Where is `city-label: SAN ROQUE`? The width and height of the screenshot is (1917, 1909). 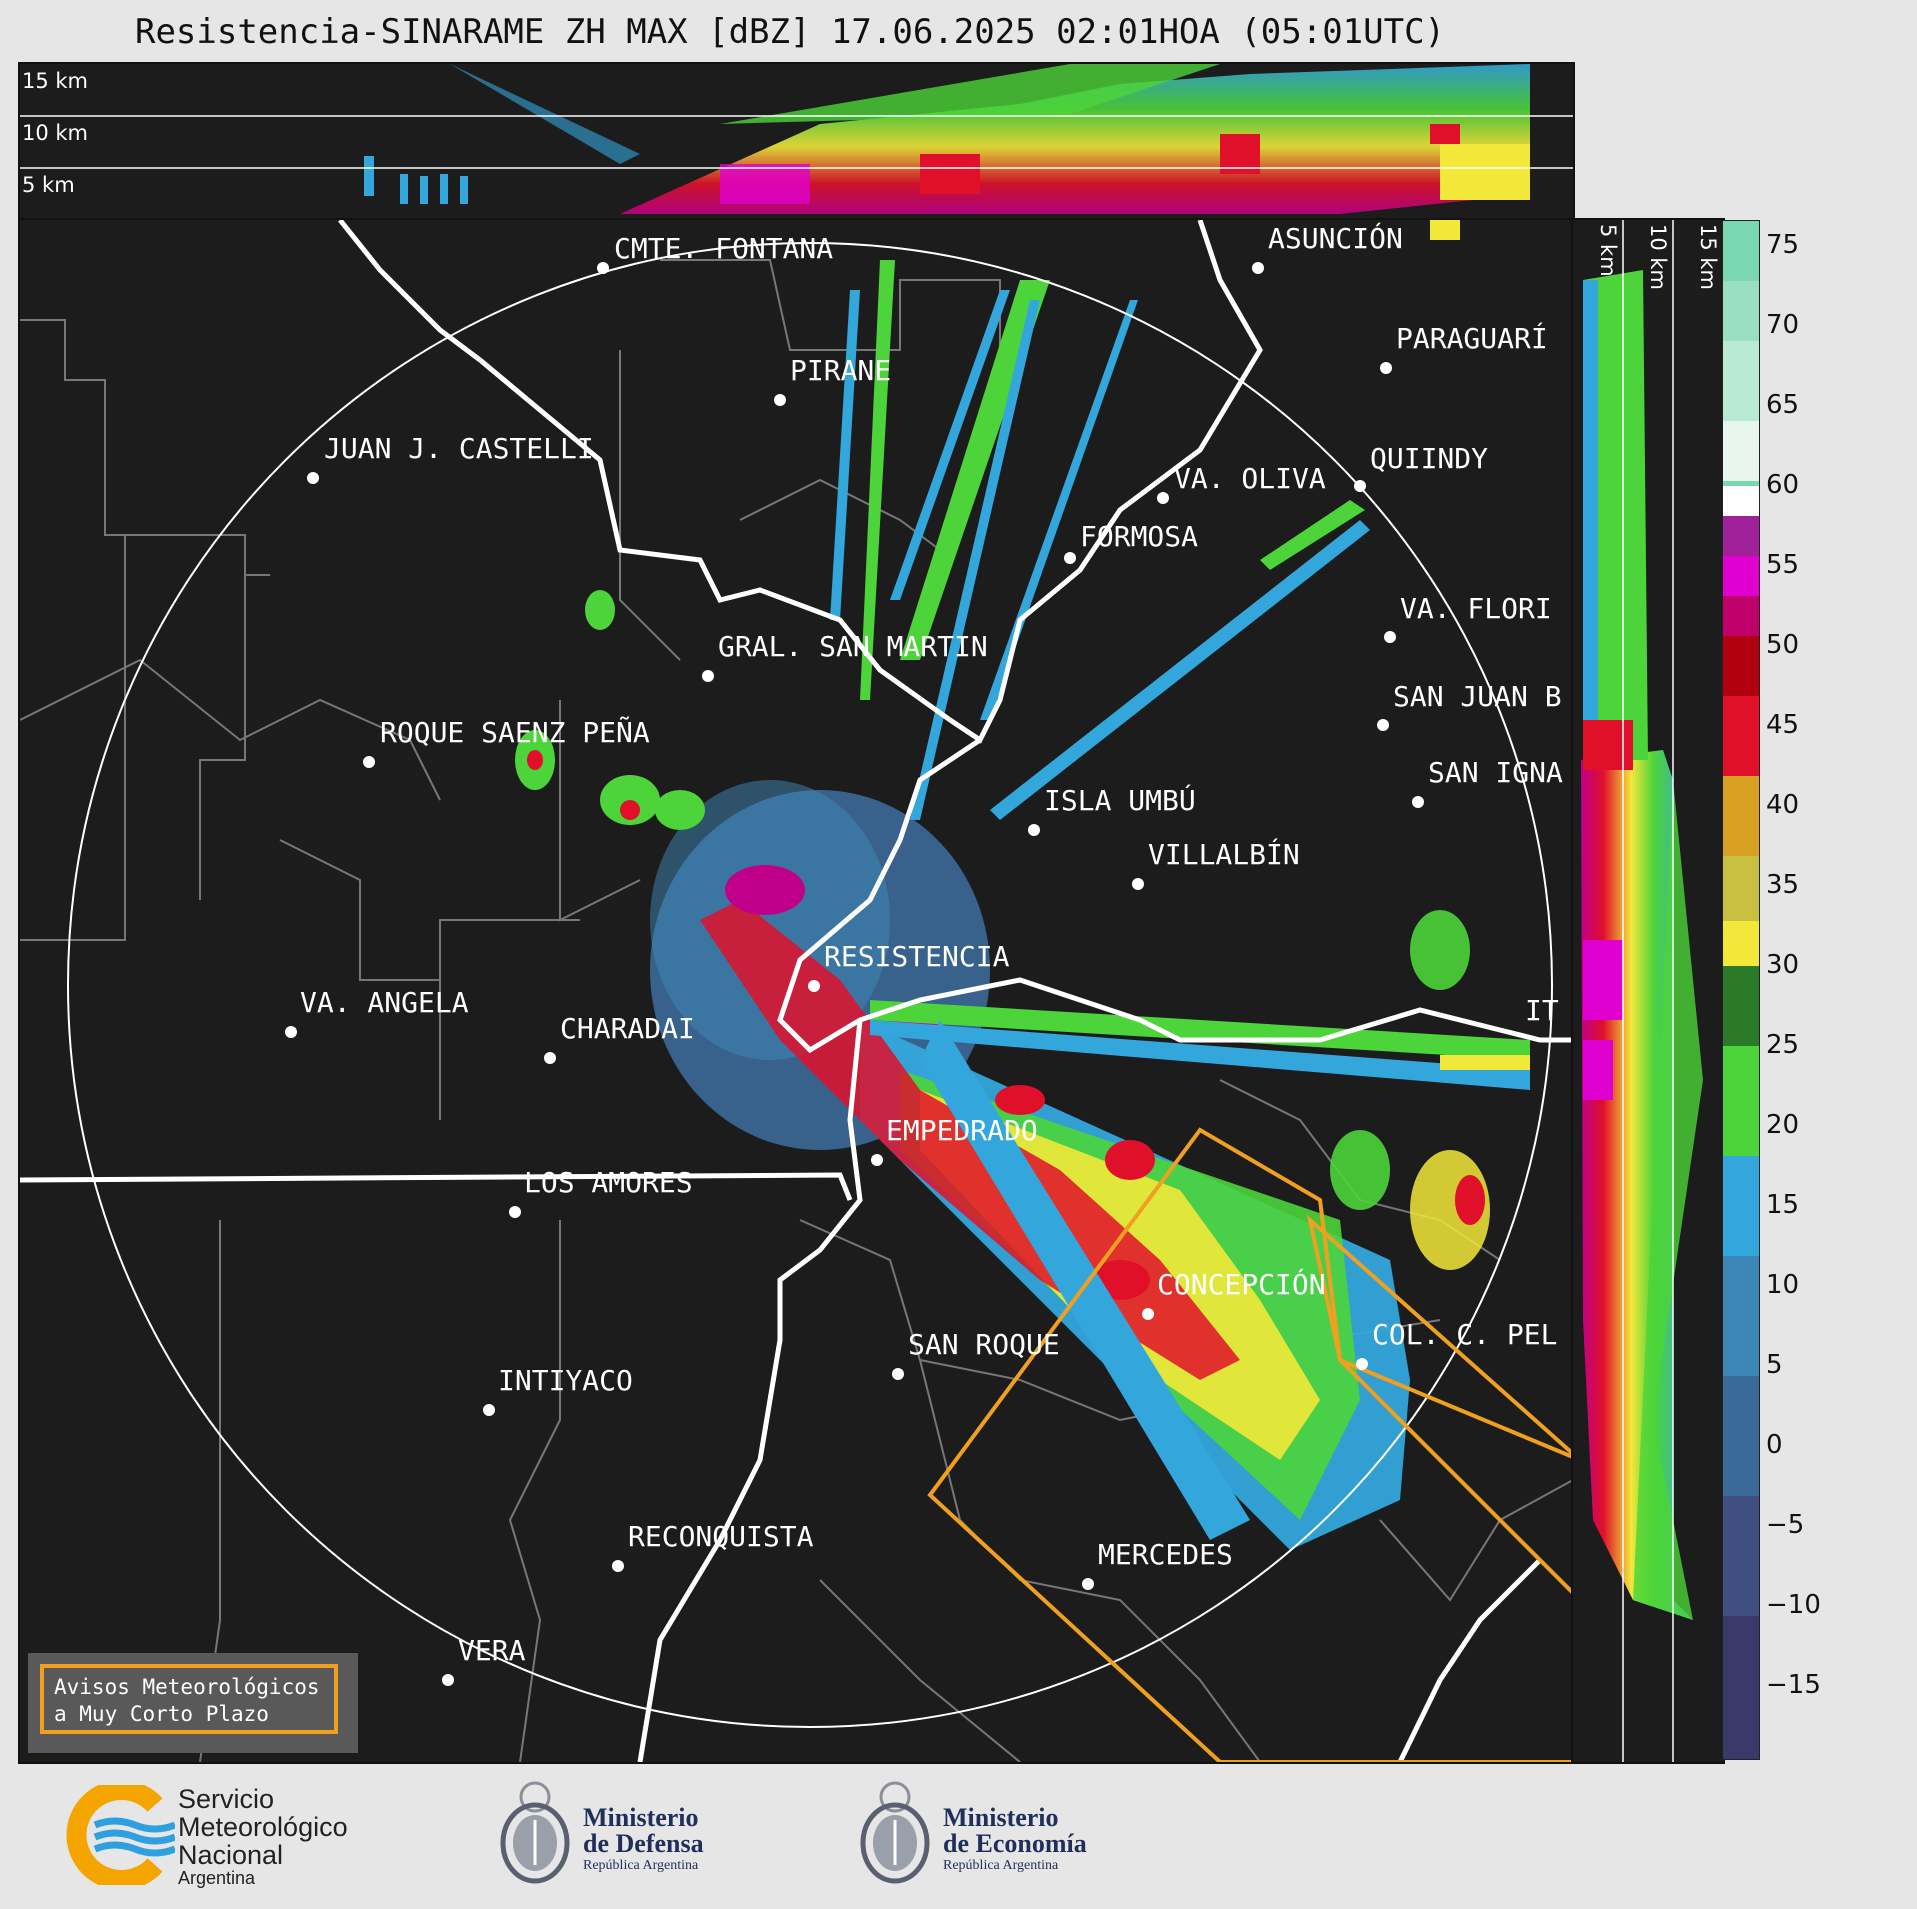
city-label: SAN ROQUE is located at coordinates (984, 1344).